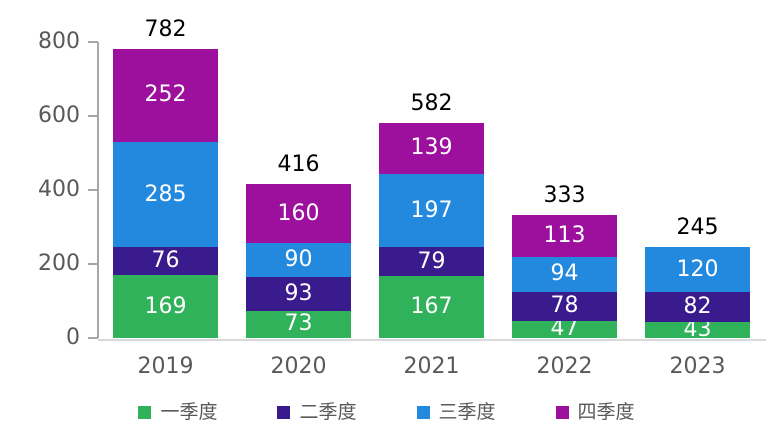 This screenshot has height=442, width=773. What do you see at coordinates (562, 412) in the screenshot?
I see `legend-swatch-q4` at bounding box center [562, 412].